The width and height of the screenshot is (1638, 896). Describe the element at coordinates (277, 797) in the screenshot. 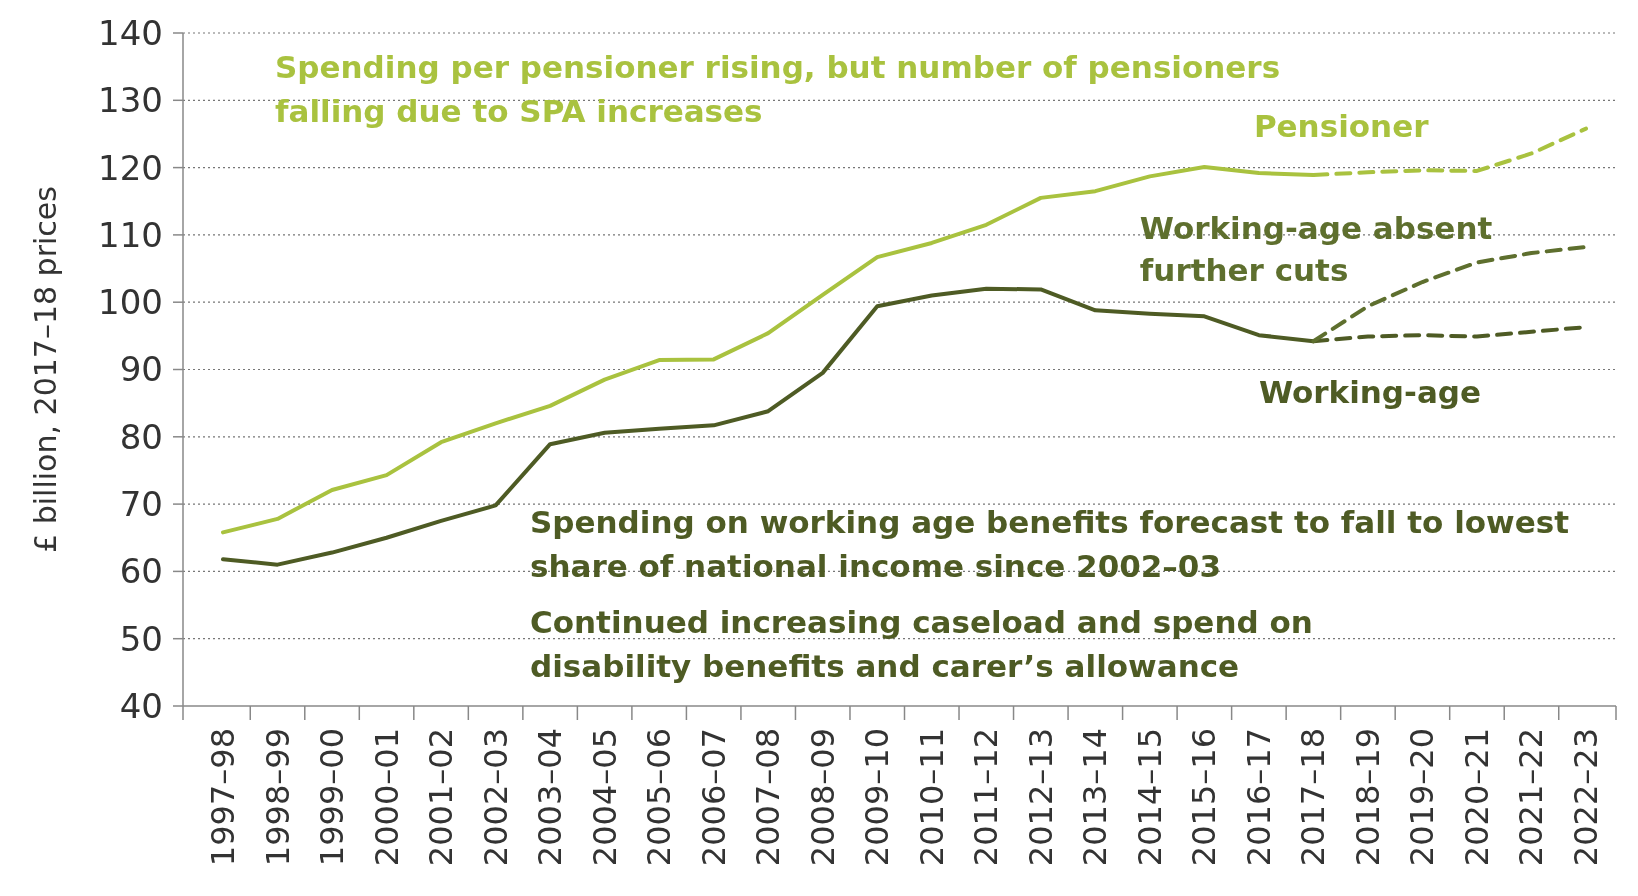

I see `x-tick-label: 1998–99` at that location.